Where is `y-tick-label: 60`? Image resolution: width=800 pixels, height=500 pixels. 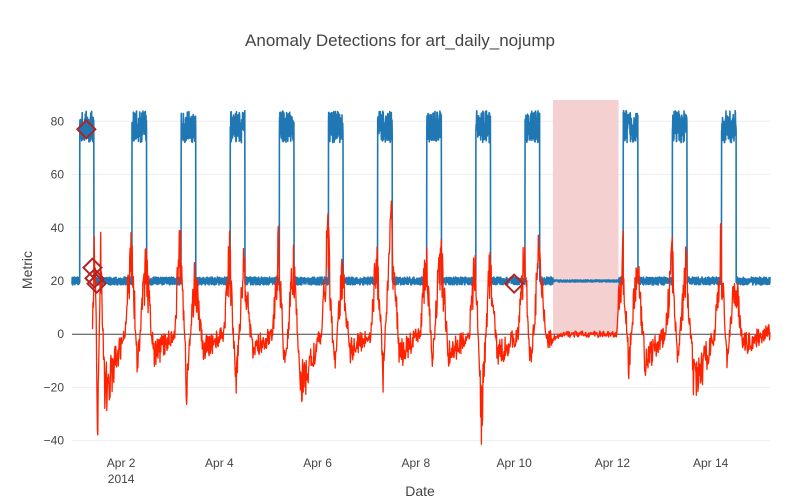 y-tick-label: 60 is located at coordinates (58, 175).